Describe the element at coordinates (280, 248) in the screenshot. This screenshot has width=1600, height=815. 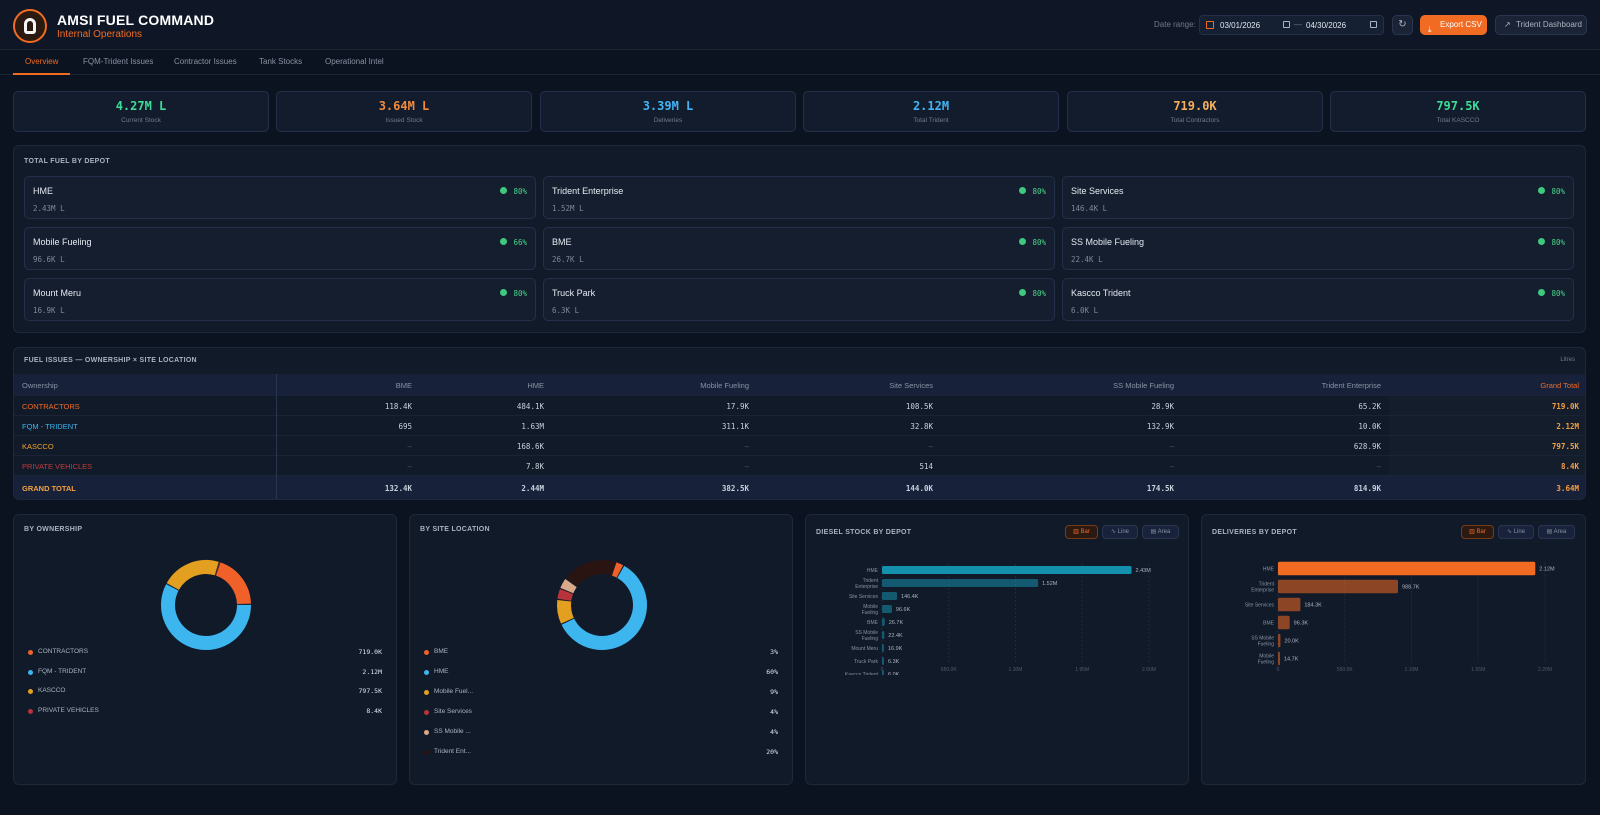
I see `depot-card: Mobile Fueling 96.6K L 66%` at that location.